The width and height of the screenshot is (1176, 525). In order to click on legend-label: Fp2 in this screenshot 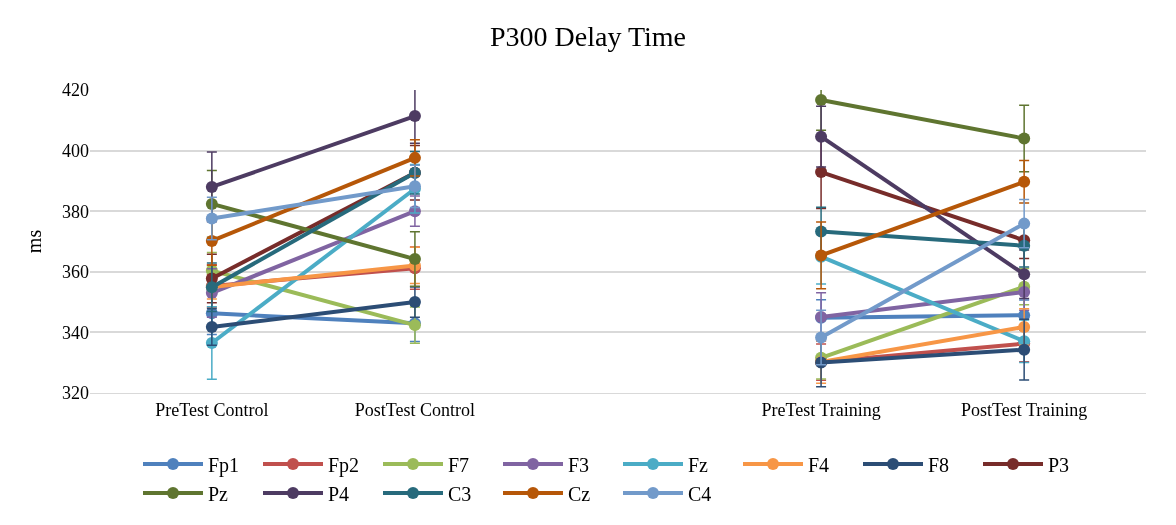, I will do `click(344, 465)`.